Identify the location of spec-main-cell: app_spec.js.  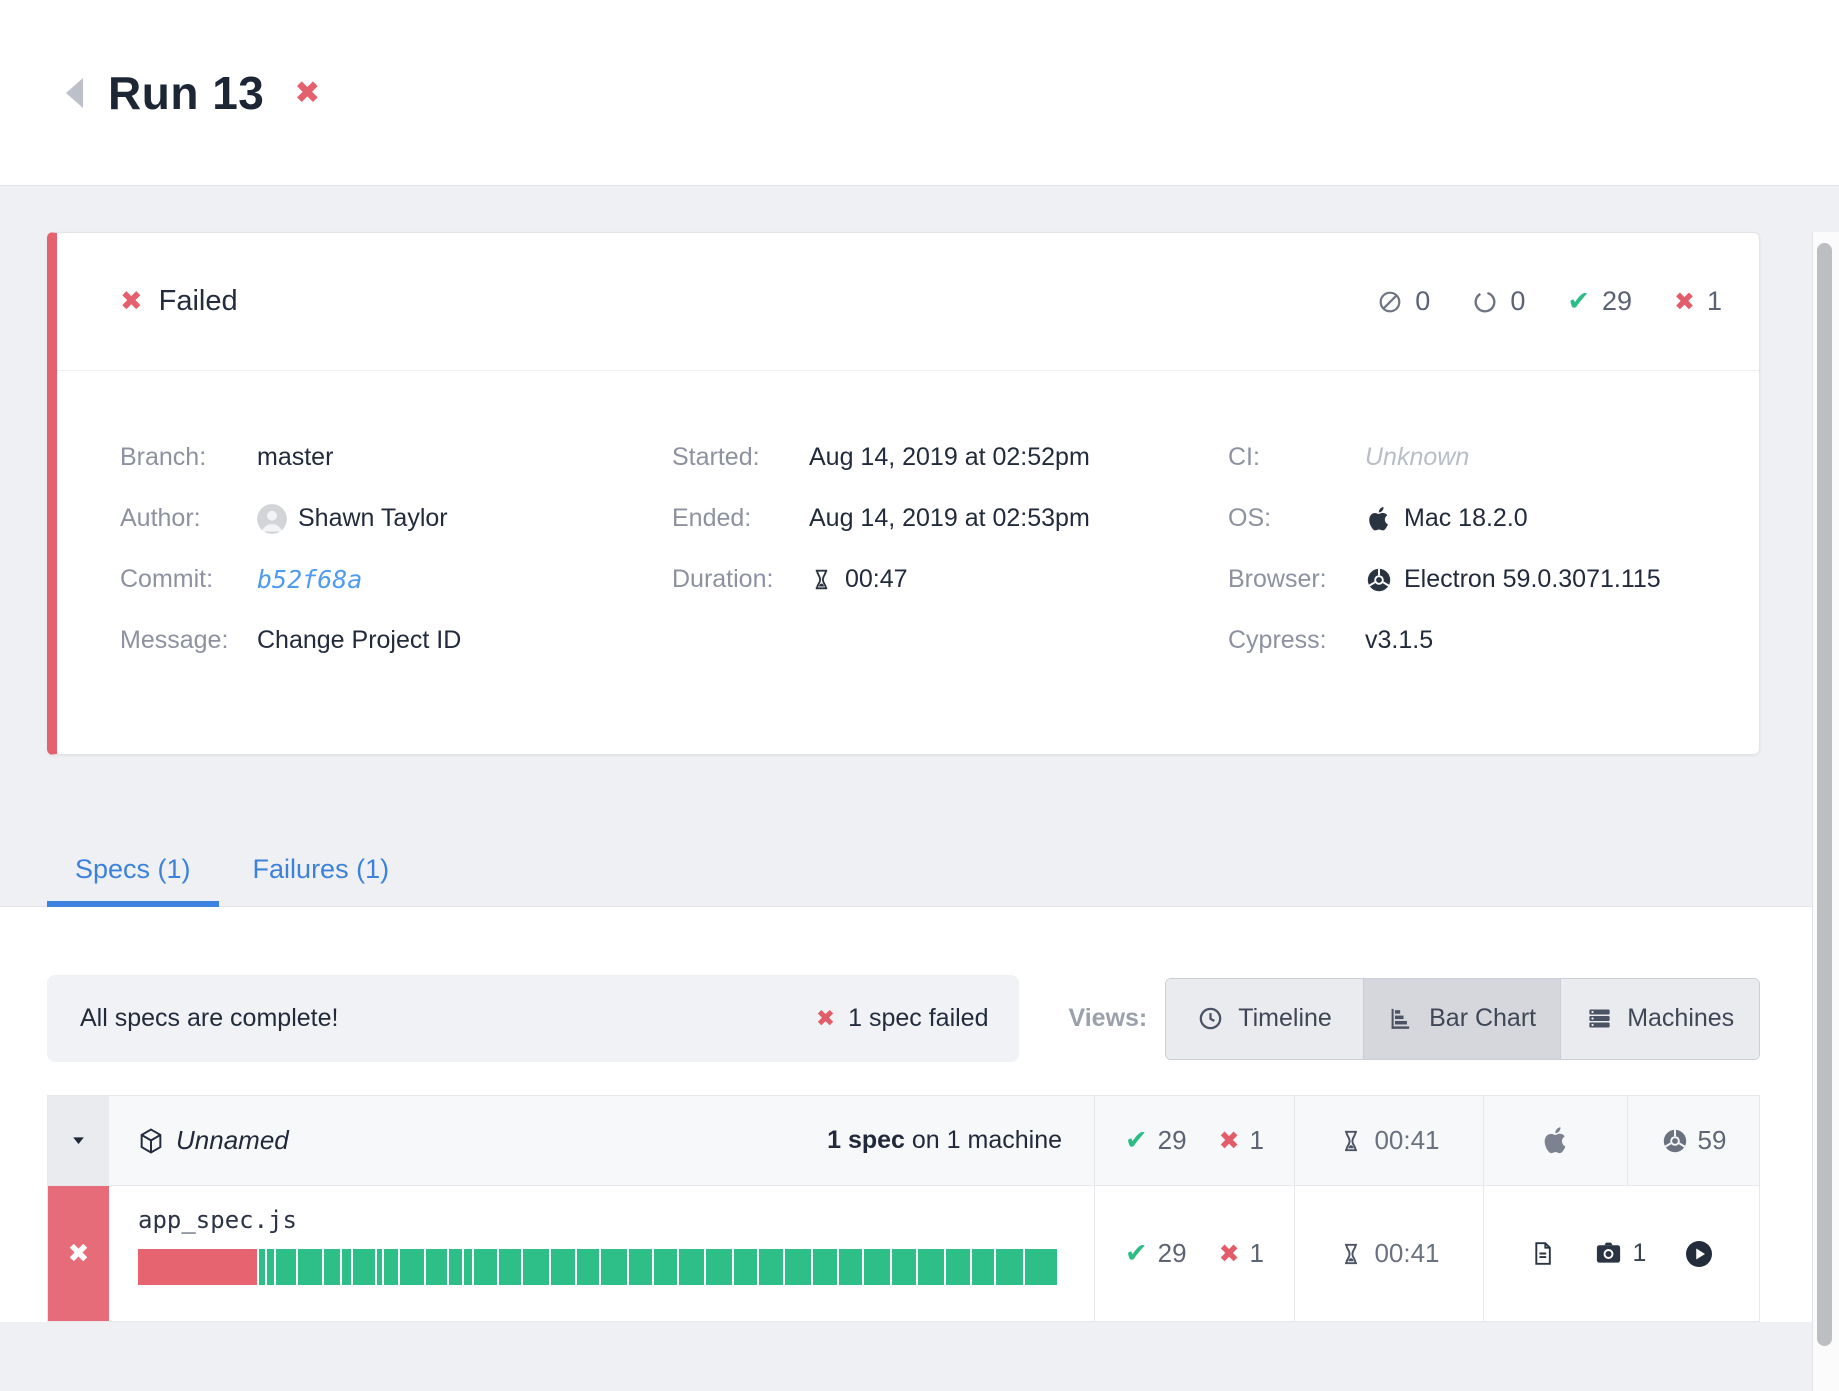
(601, 1253).